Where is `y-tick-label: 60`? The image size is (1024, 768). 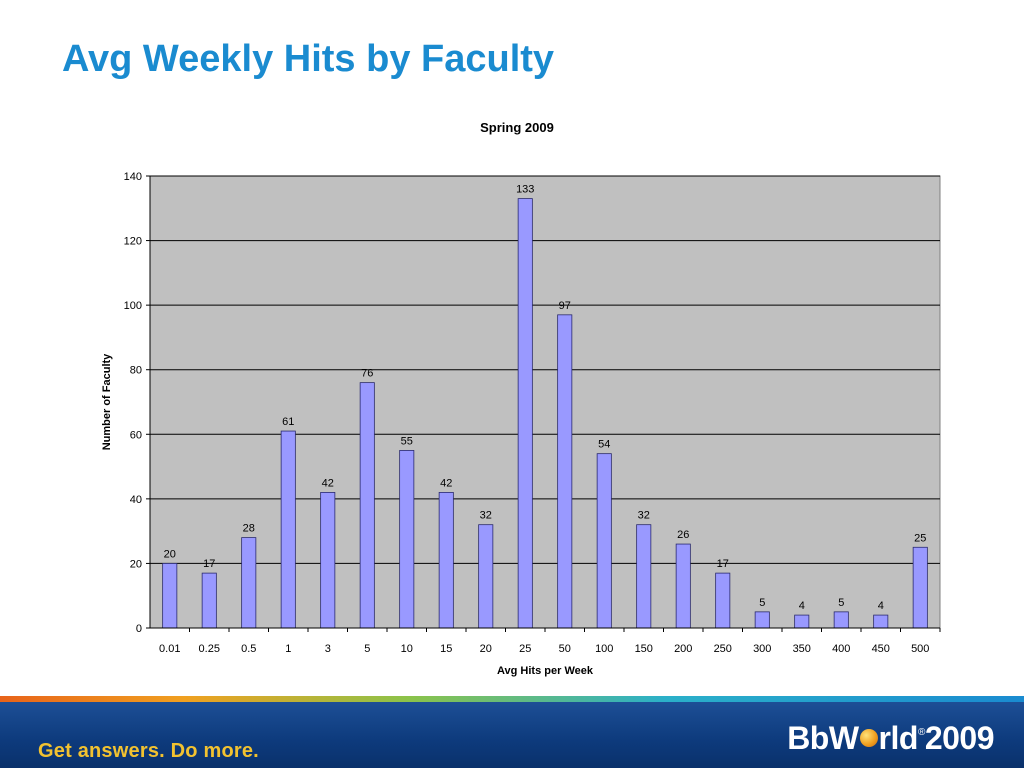
y-tick-label: 60 is located at coordinates (136, 435).